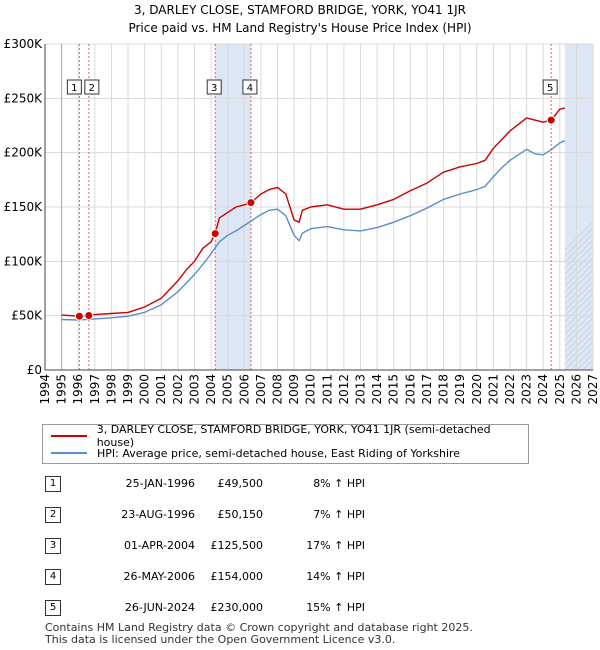  I want to click on x-tick-label: 2007, so click(261, 389).